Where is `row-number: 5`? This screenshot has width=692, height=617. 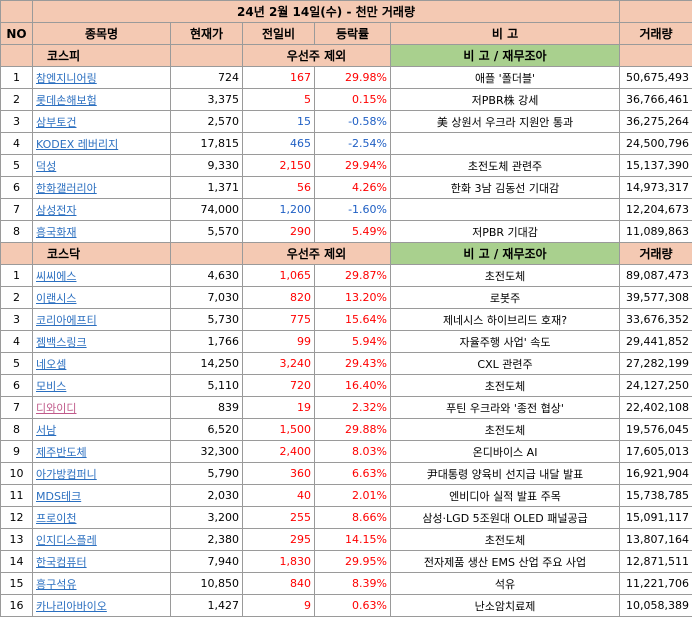
row-number: 5 is located at coordinates (16, 165).